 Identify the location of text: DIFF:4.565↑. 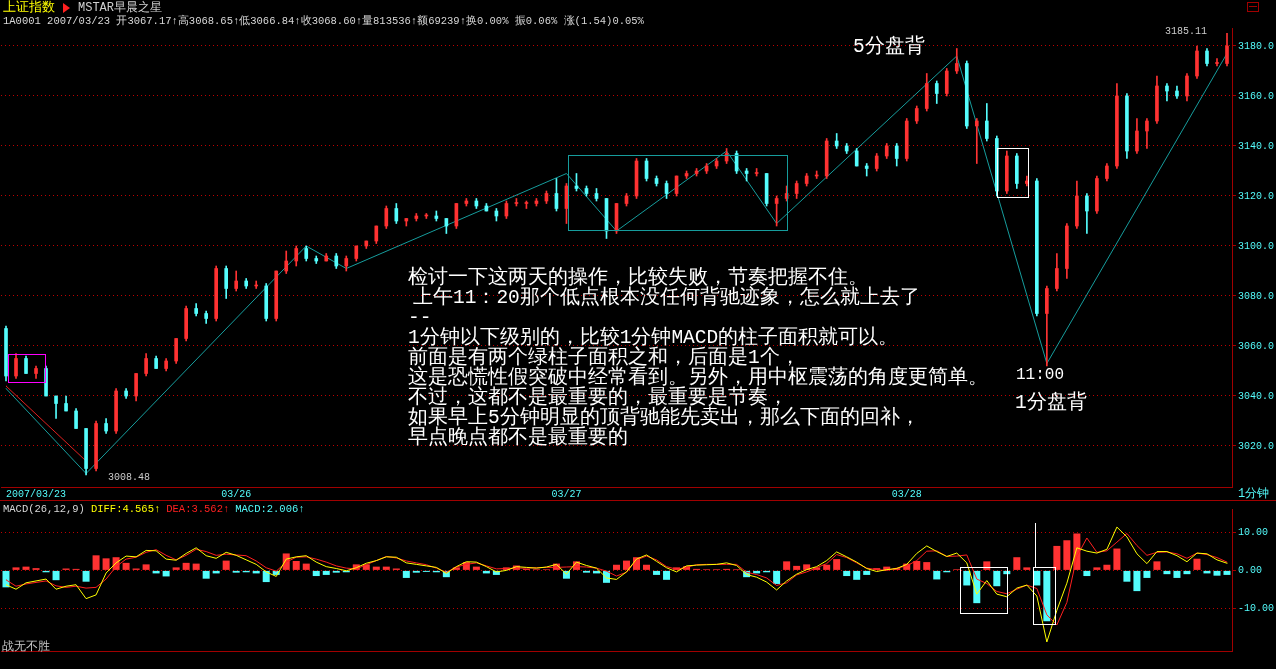
(125, 509).